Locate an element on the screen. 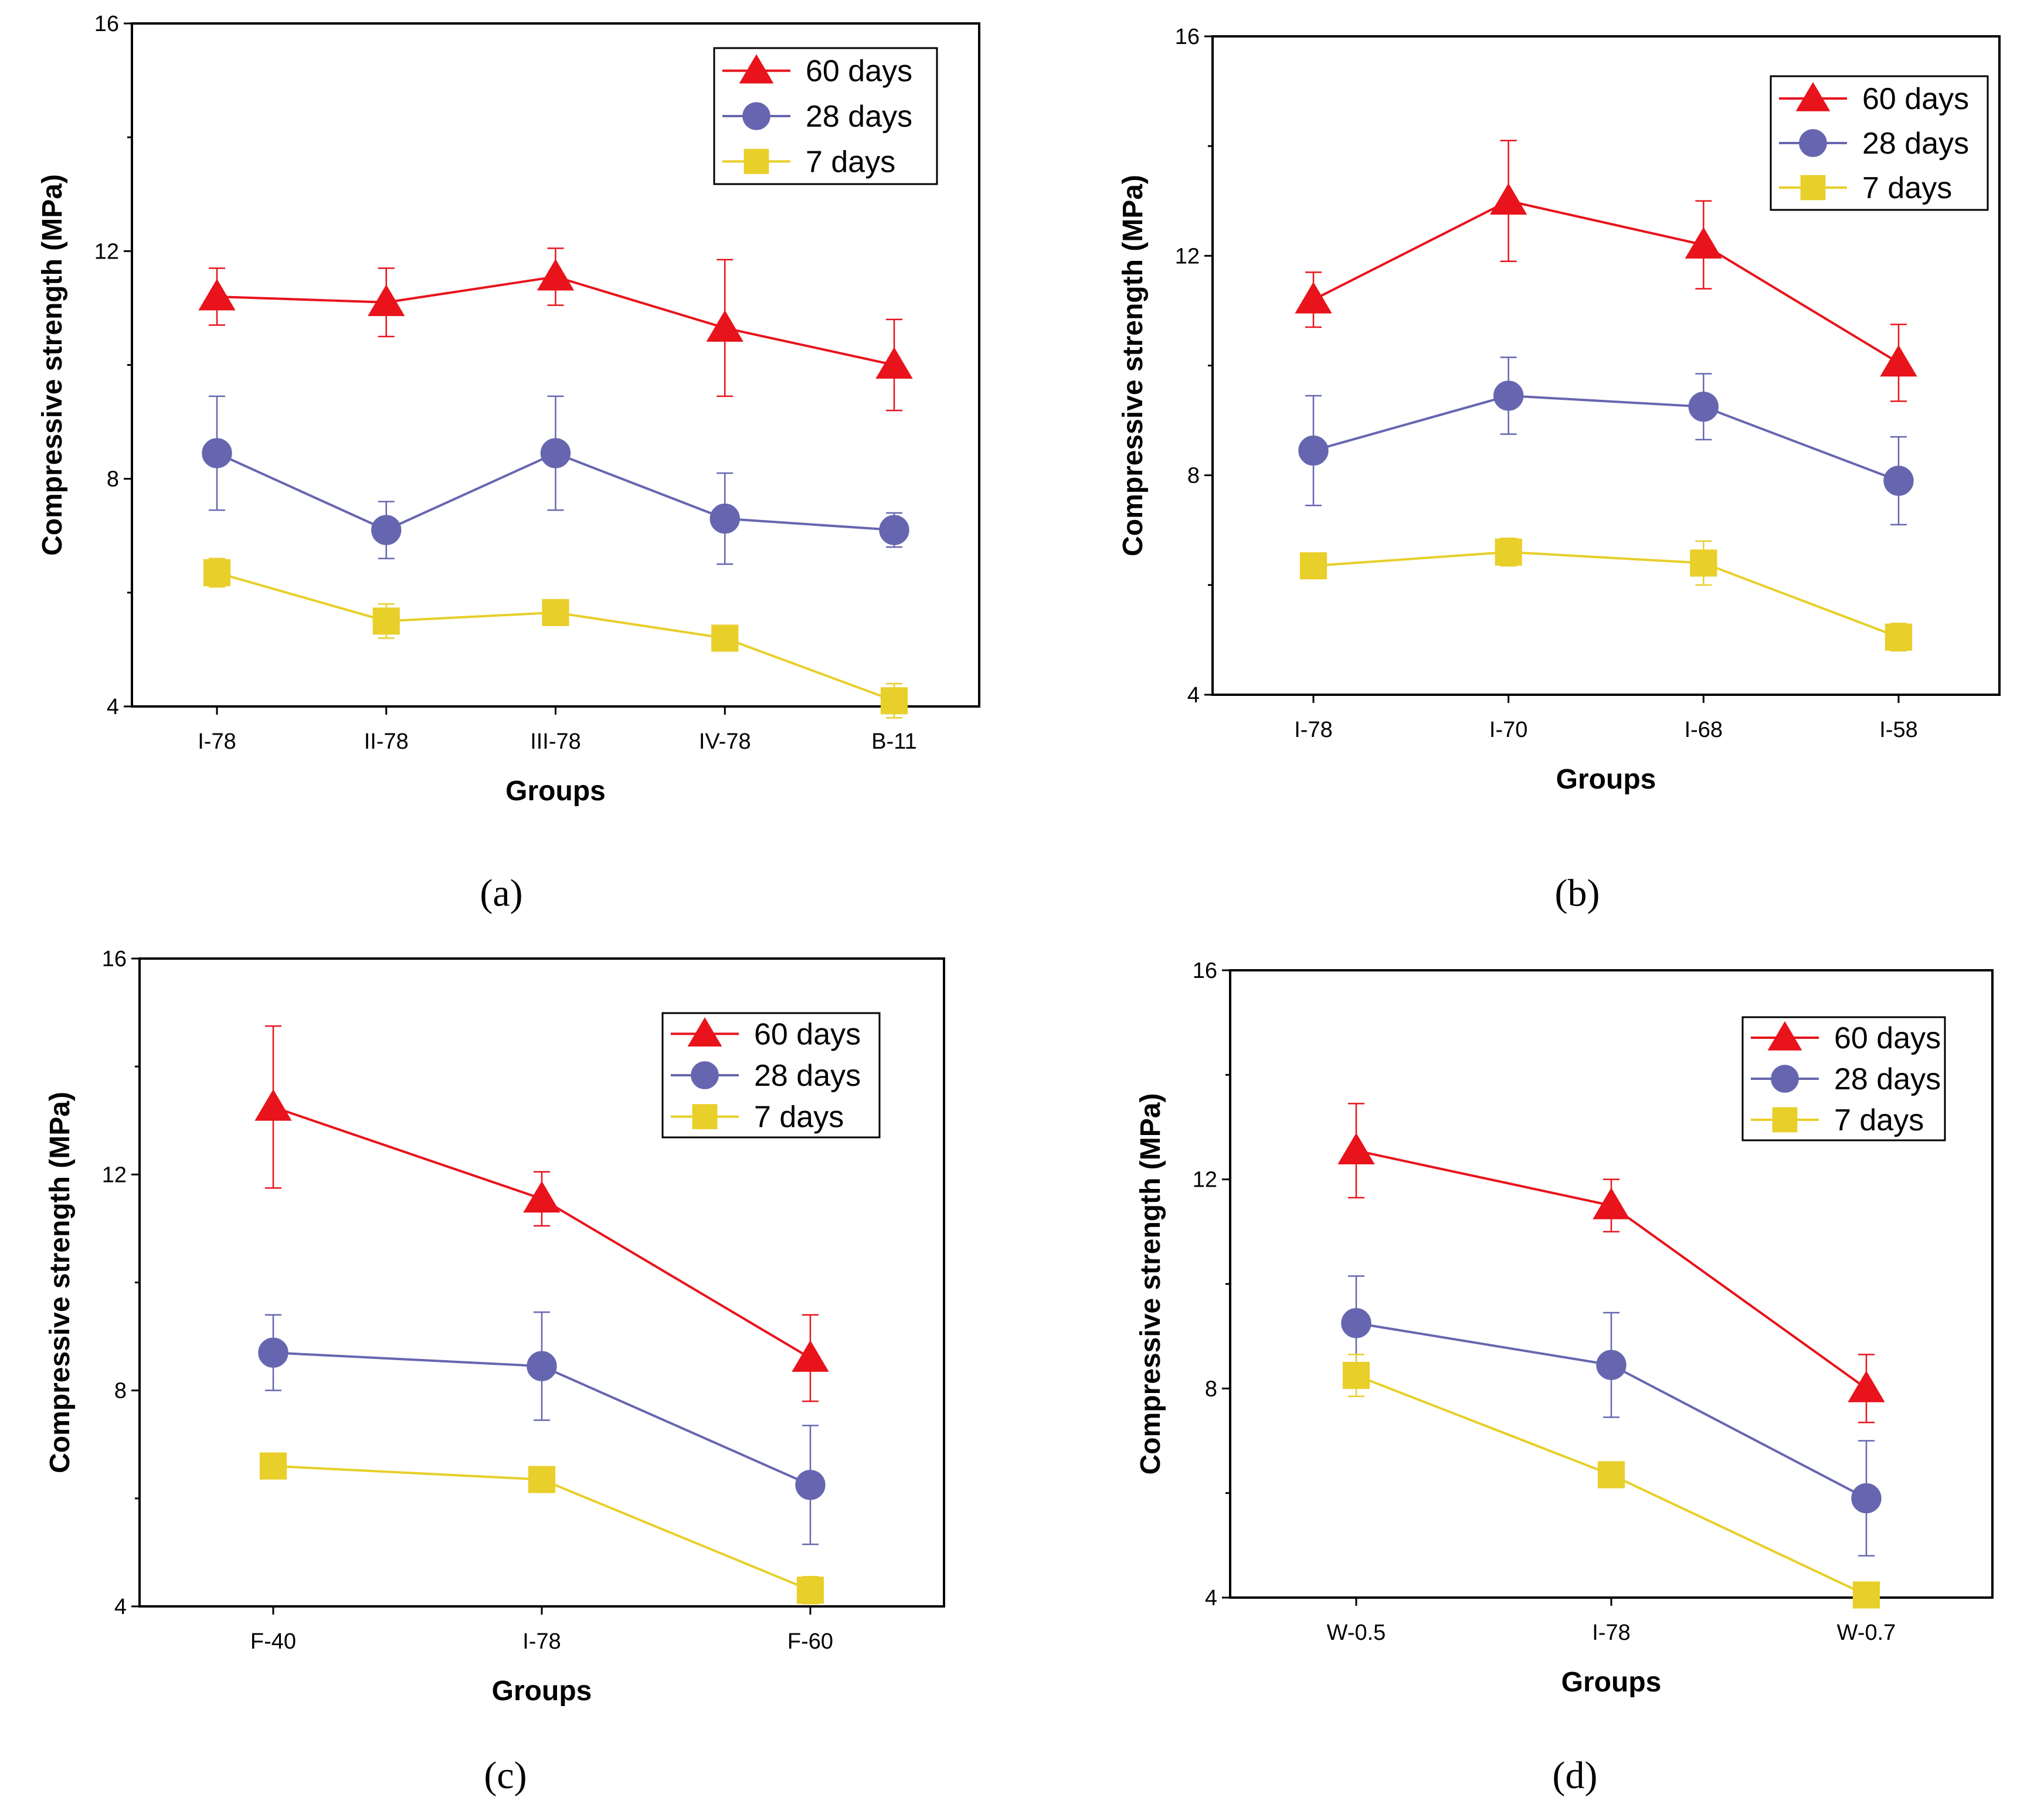 The height and width of the screenshot is (1811, 2044). x-tick-label: B-11 is located at coordinates (893, 741).